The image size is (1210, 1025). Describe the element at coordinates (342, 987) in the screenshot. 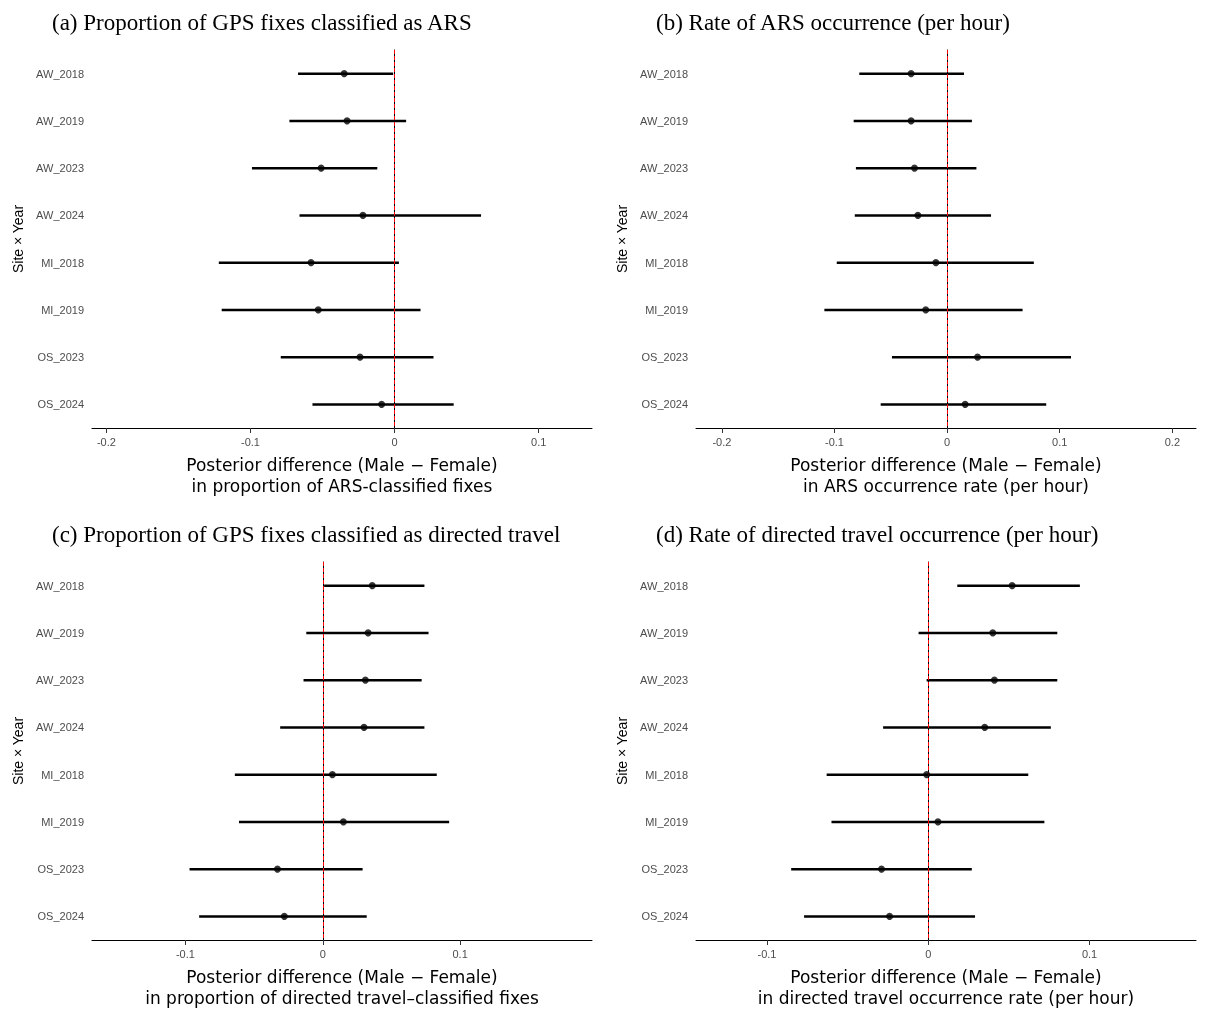

I see `x-axis-title: Posterior difference (Male − Female) in proportion of directed travel–classified fixes` at that location.